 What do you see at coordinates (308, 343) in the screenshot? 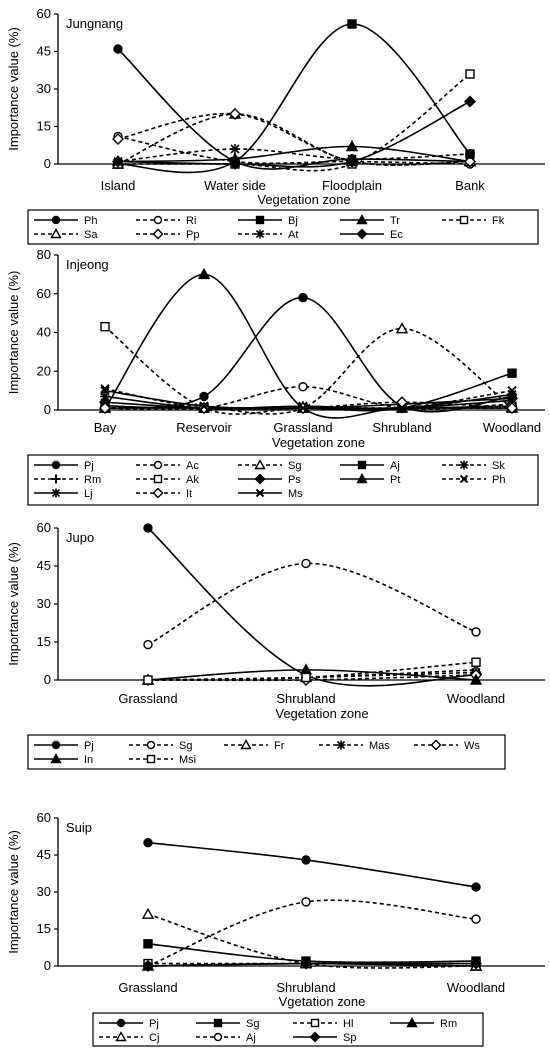
I see `series-Pt` at bounding box center [308, 343].